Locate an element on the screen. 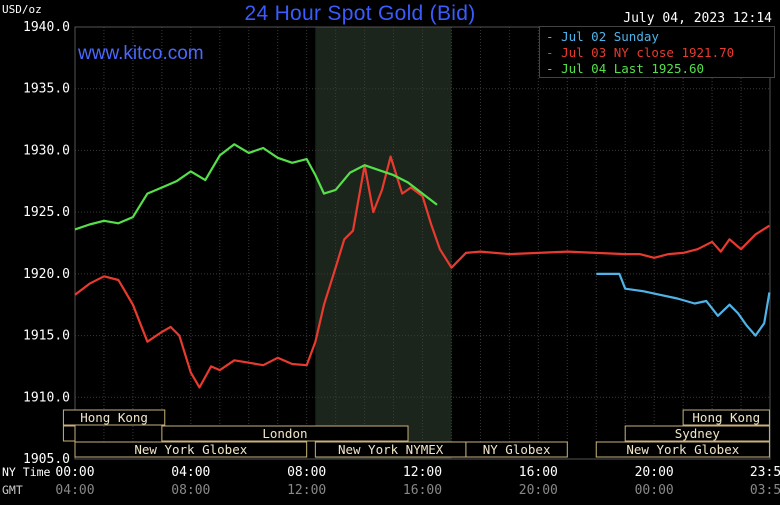 The height and width of the screenshot is (505, 780). legend-item-jul03: - Jul 03 NY close 1921.70 is located at coordinates (640, 52).